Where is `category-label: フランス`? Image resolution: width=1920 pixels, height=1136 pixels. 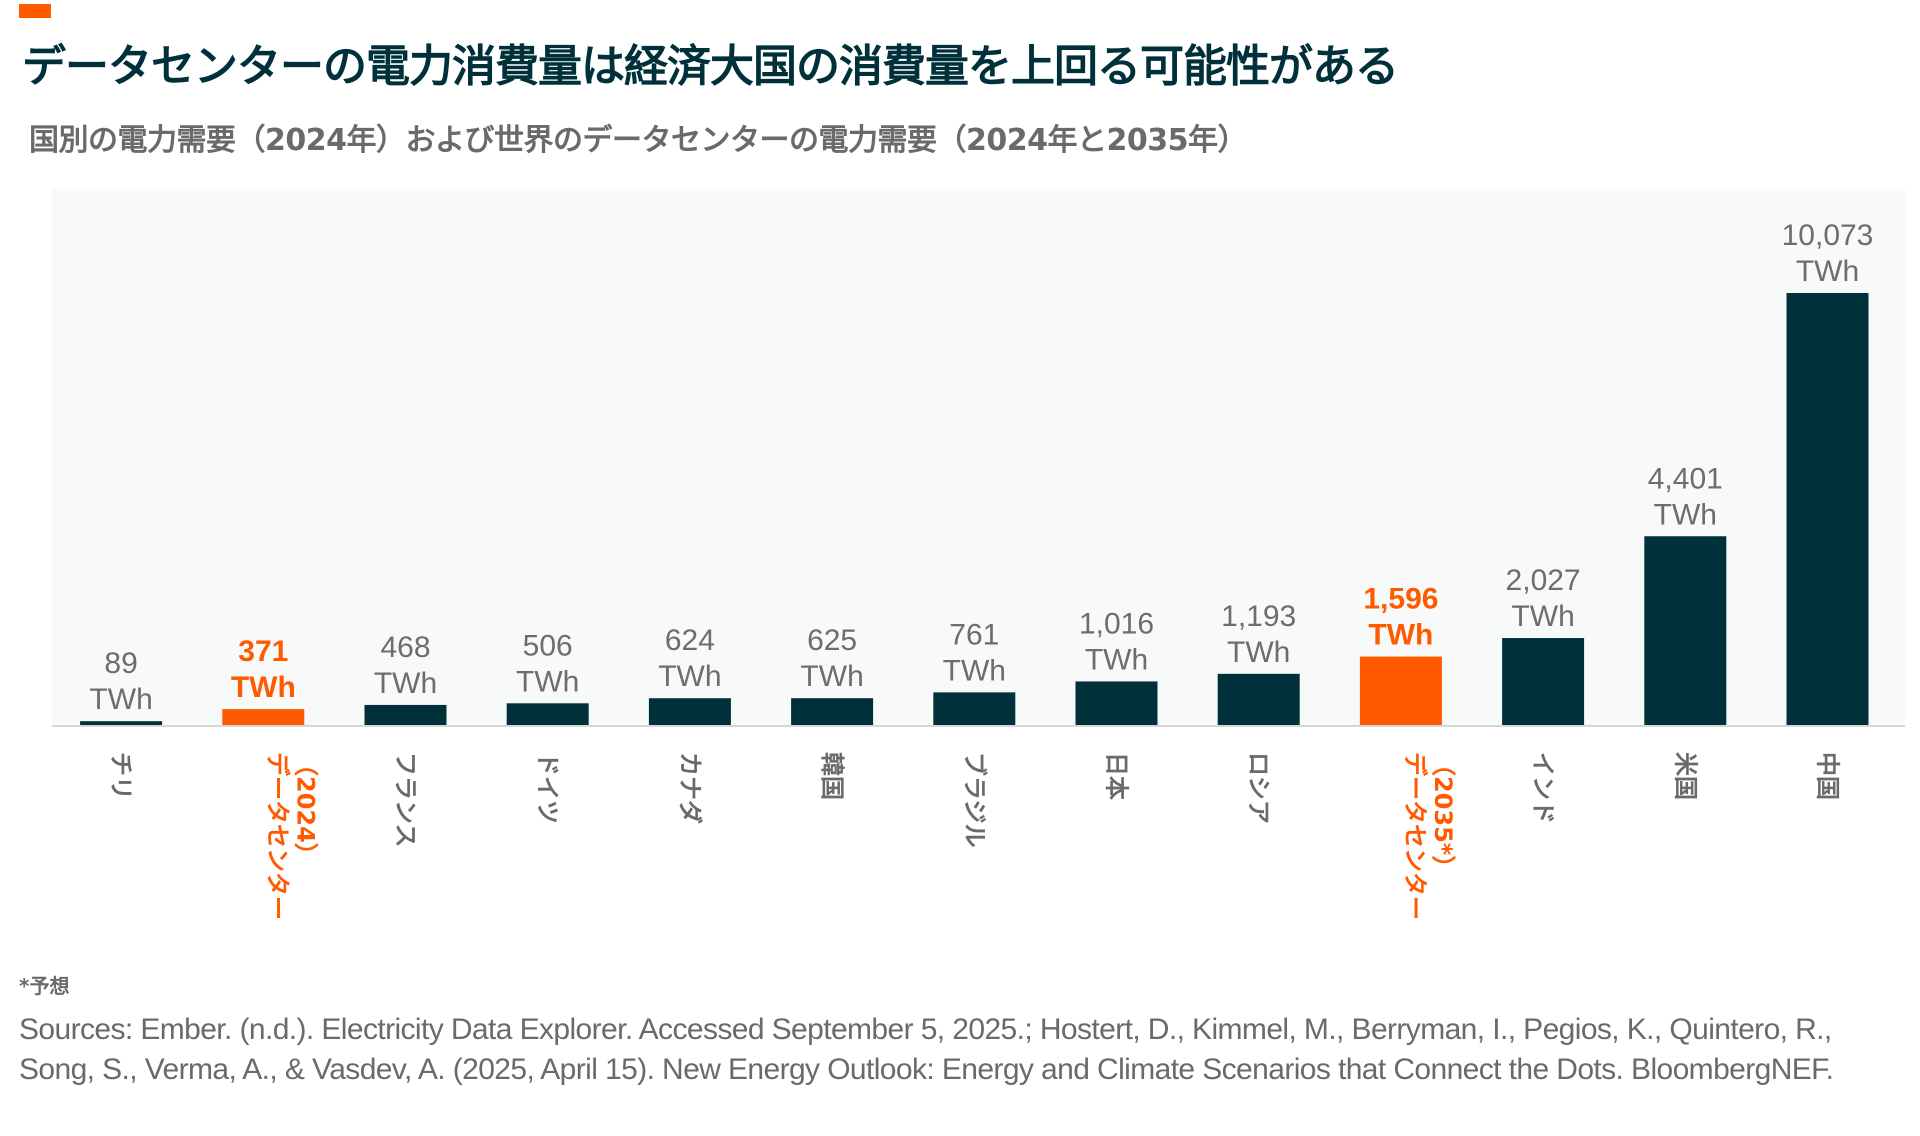
category-label: フランス is located at coordinates (406, 800).